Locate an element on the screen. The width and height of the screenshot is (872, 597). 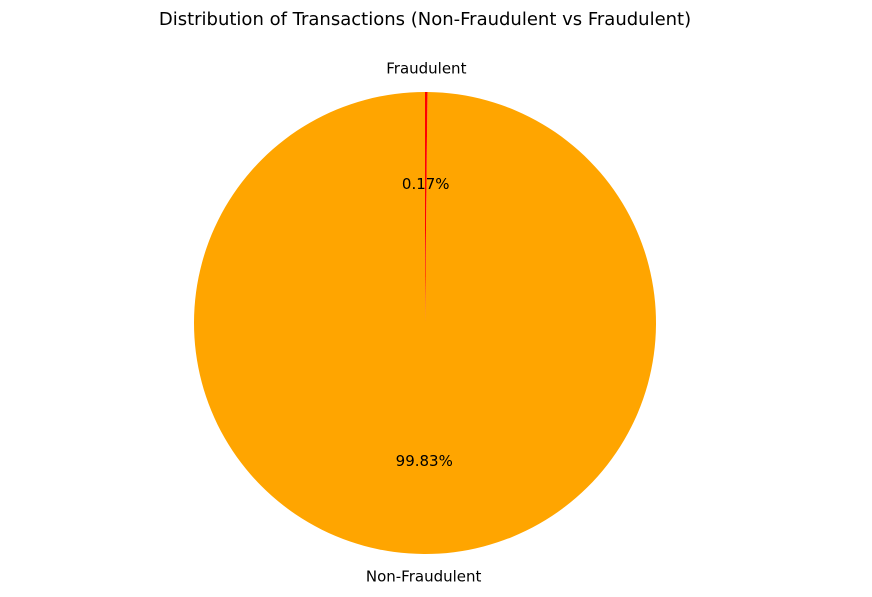
pie-labels: Non-Fraudulent 99.83% Fraudulent 0.17% is located at coordinates (424, 322).